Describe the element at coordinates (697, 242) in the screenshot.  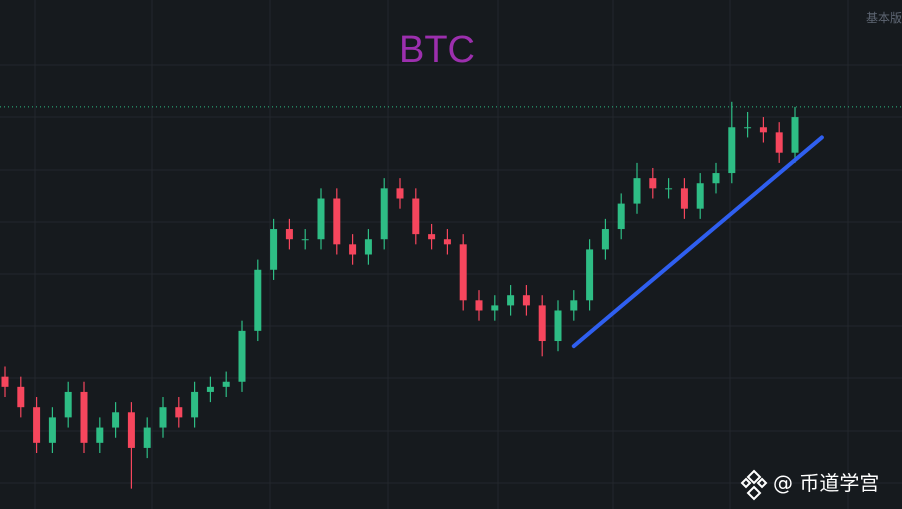
I see `trendline` at that location.